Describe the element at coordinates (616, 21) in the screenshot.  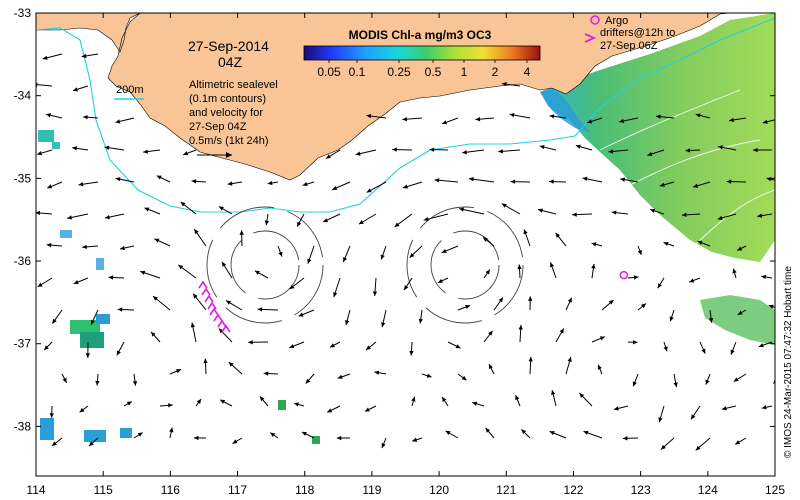
I see `argo-legend-label: Argo` at that location.